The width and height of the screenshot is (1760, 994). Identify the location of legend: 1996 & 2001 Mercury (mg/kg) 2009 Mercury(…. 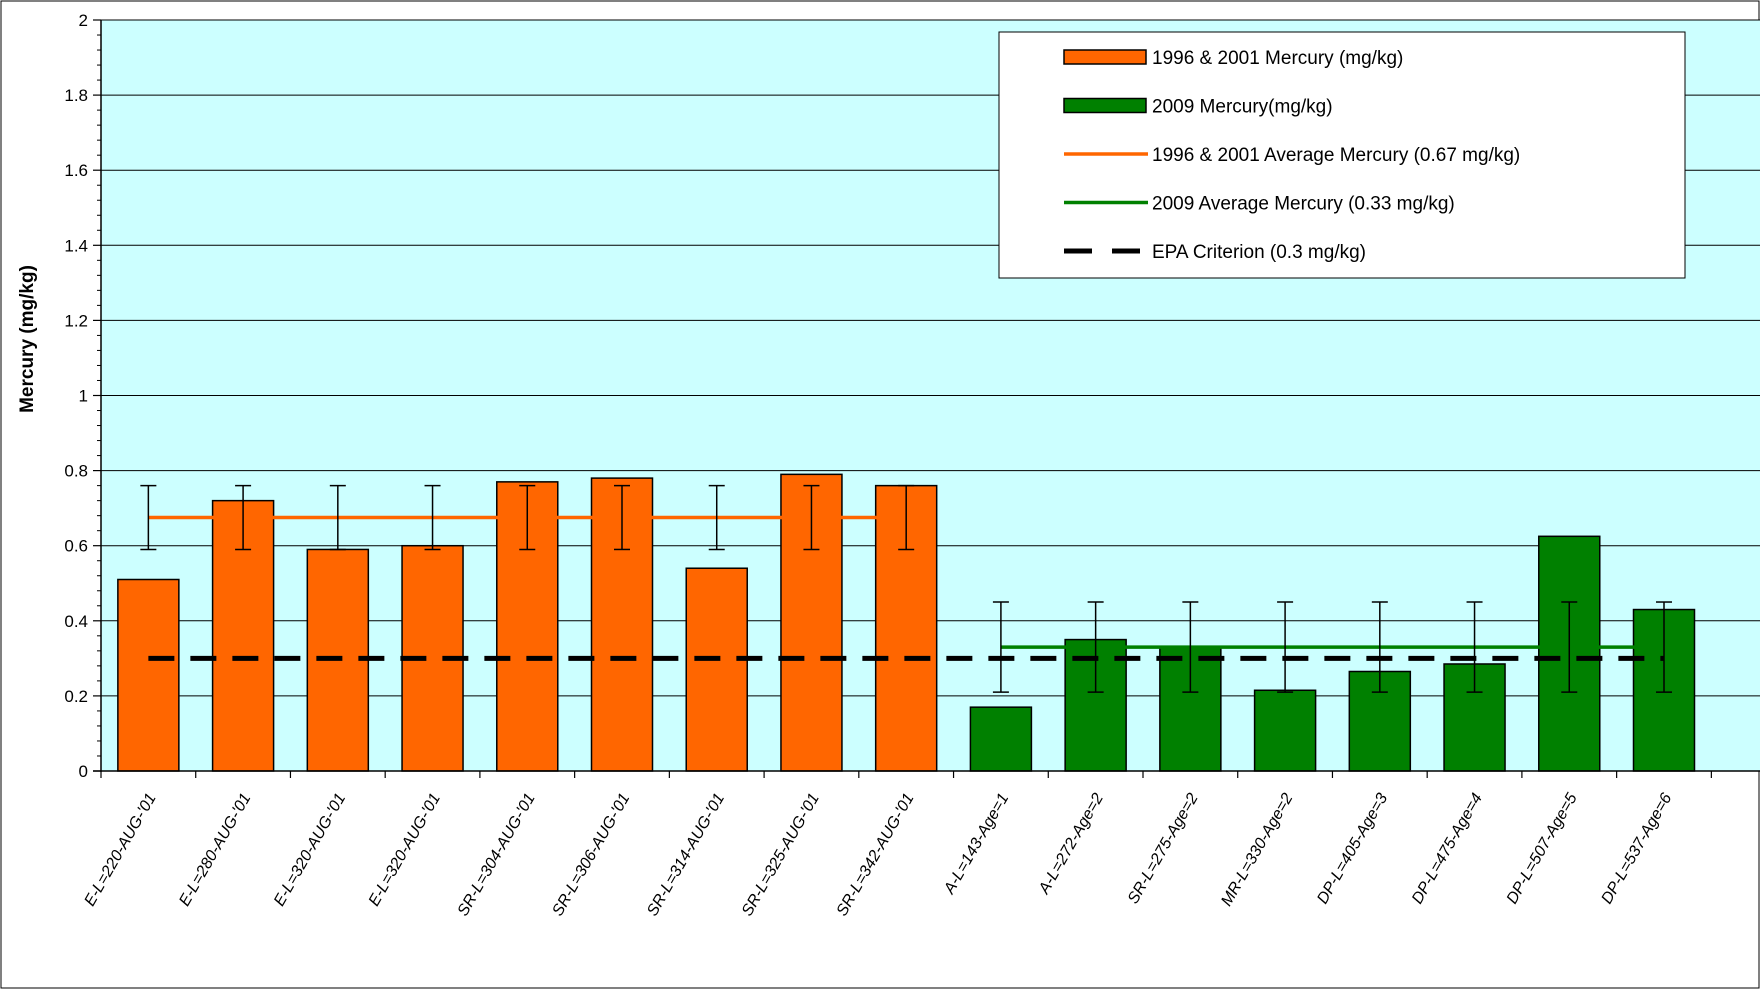
(1342, 155).